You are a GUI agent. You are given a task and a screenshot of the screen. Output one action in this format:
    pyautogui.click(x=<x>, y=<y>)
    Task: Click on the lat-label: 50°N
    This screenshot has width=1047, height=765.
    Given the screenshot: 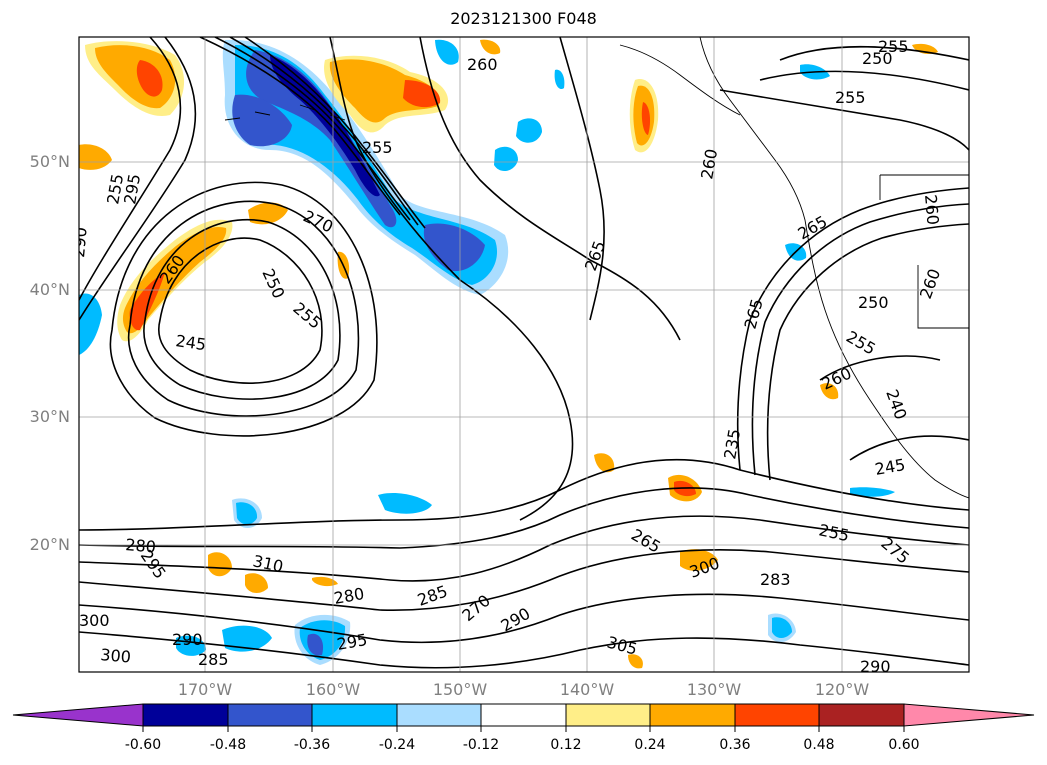 What is the action you would take?
    pyautogui.click(x=49, y=161)
    